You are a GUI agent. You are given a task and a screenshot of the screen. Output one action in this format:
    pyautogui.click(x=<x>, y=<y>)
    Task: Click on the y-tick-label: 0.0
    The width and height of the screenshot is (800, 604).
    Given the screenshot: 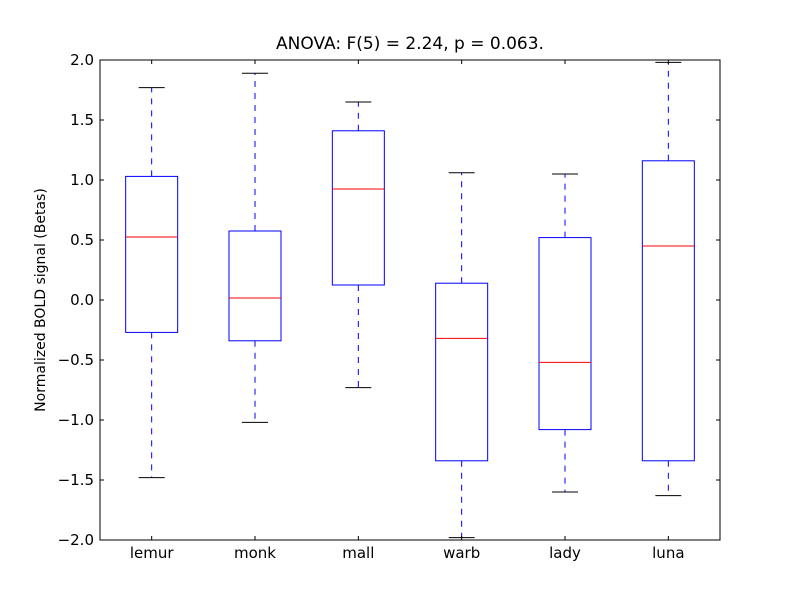 What is the action you would take?
    pyautogui.click(x=82, y=300)
    